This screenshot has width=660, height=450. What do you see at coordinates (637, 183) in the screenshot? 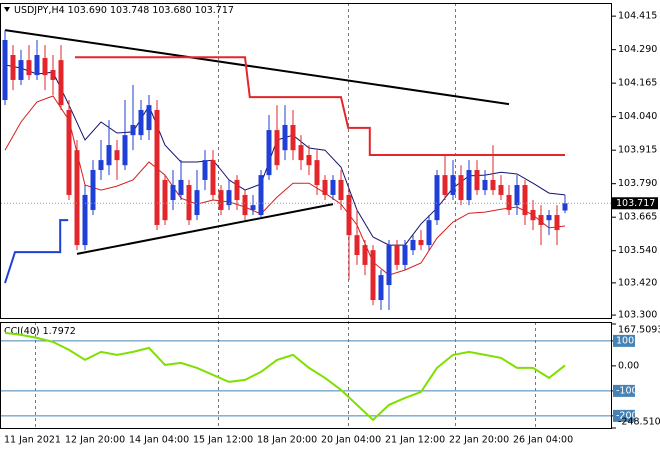
I see `y-tick-label: 103.790` at bounding box center [637, 183].